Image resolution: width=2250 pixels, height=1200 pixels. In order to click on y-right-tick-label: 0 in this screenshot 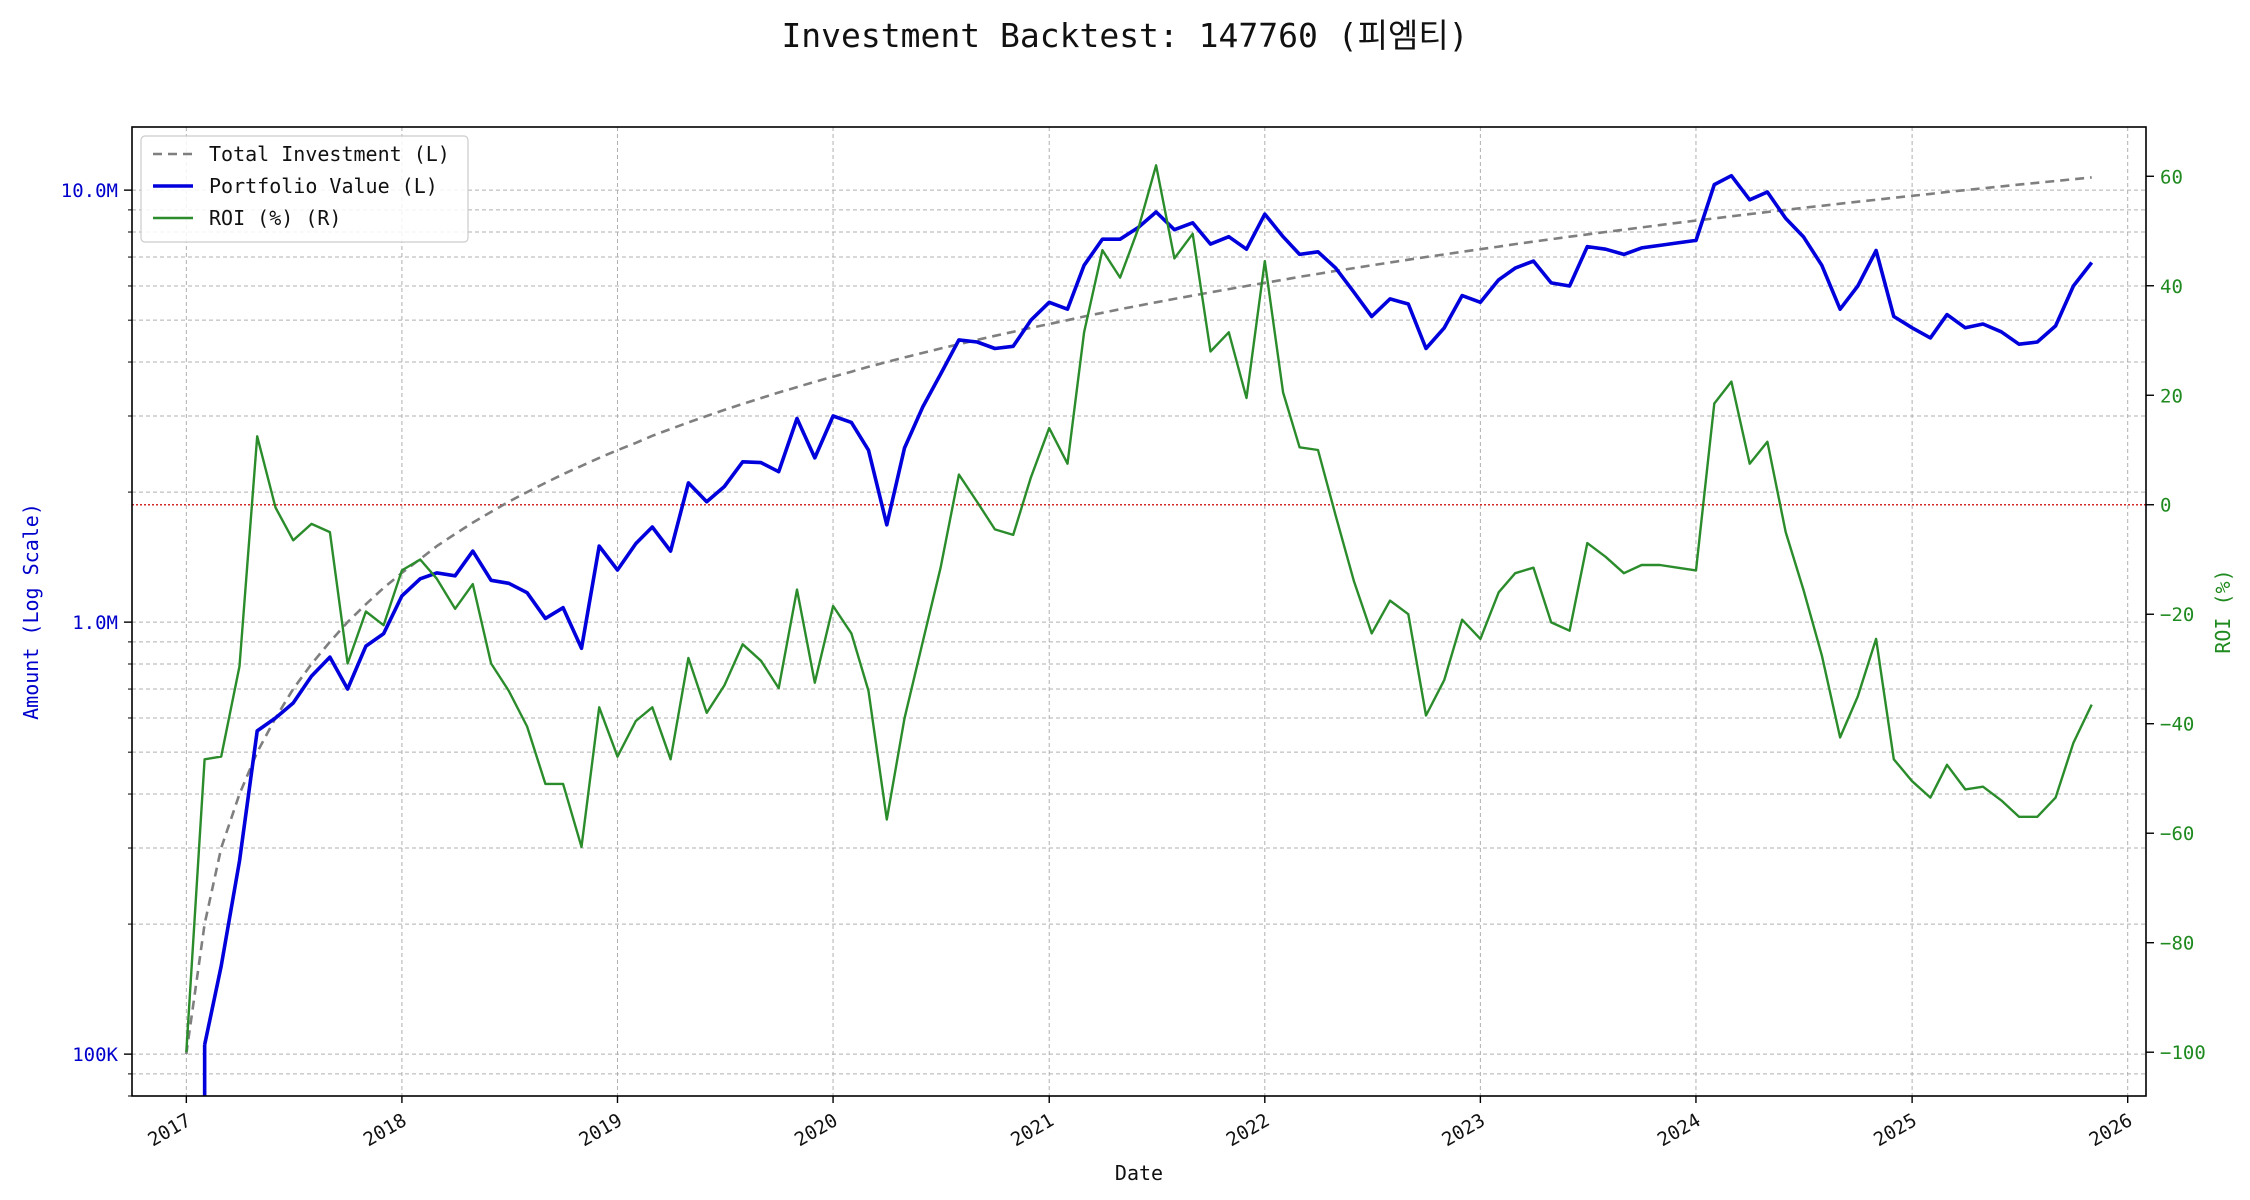, I will do `click(2165, 506)`.